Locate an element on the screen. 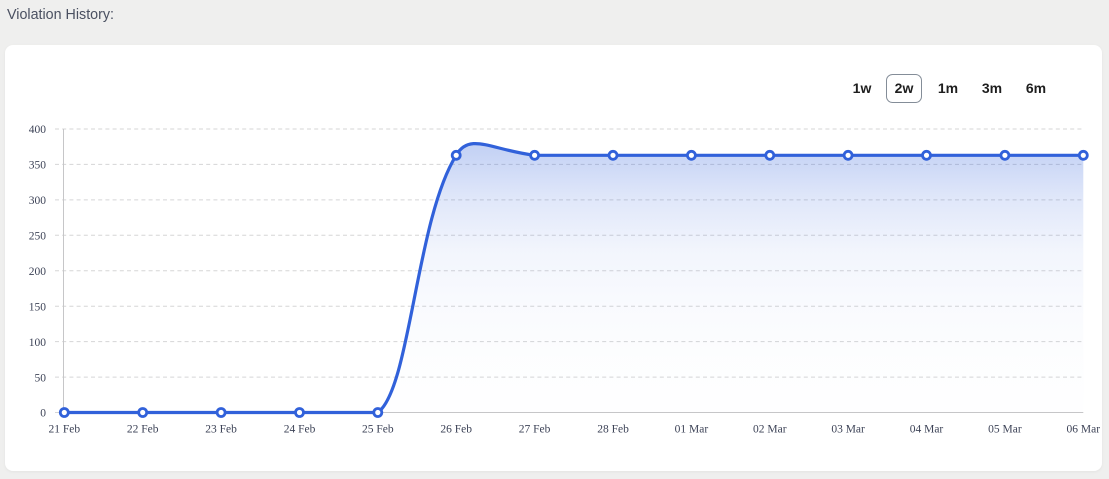 This screenshot has width=1109, height=479. svg-text: 25 Feb is located at coordinates (378, 430).